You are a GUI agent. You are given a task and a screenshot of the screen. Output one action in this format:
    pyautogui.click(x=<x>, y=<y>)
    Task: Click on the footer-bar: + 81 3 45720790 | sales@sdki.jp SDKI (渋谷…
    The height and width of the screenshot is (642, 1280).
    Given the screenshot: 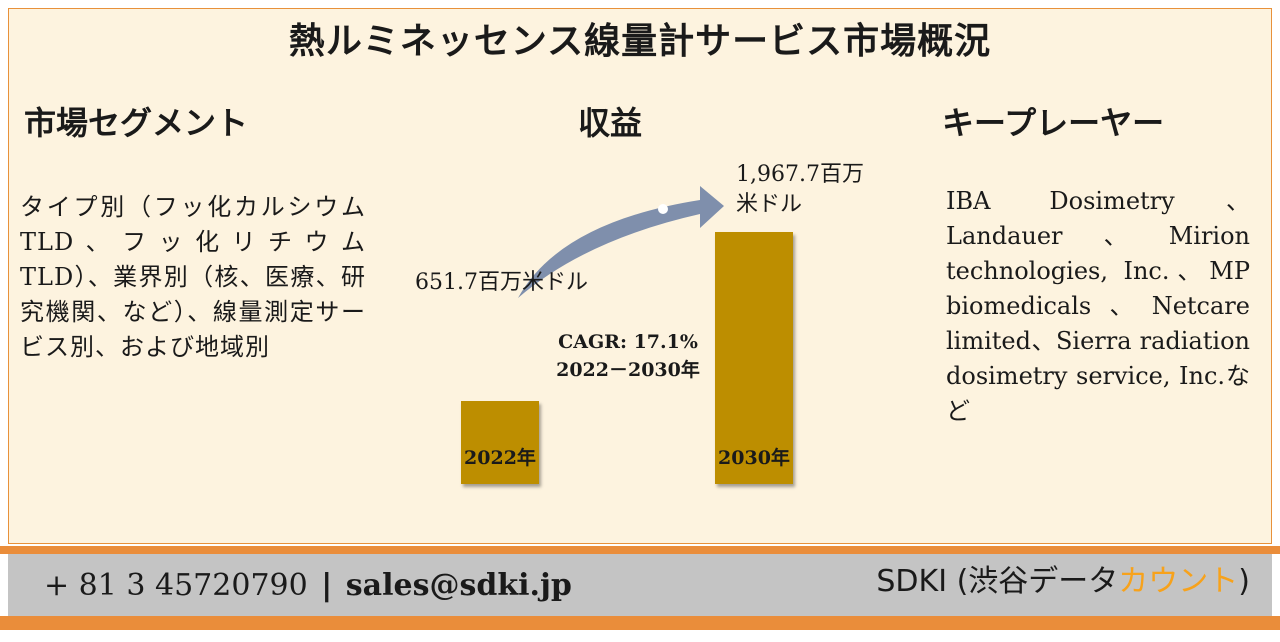 What is the action you would take?
    pyautogui.click(x=640, y=585)
    